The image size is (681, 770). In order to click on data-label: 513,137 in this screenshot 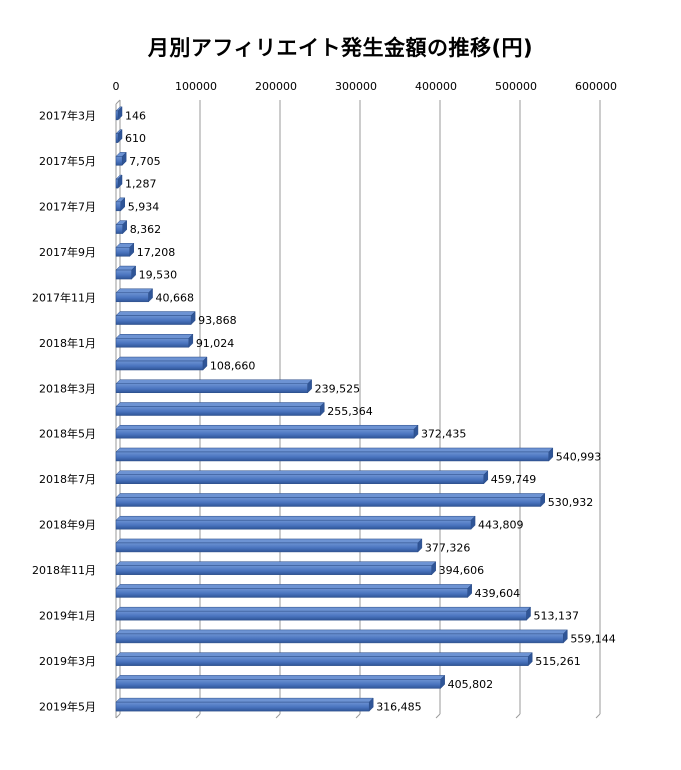, I will do `click(557, 616)`.